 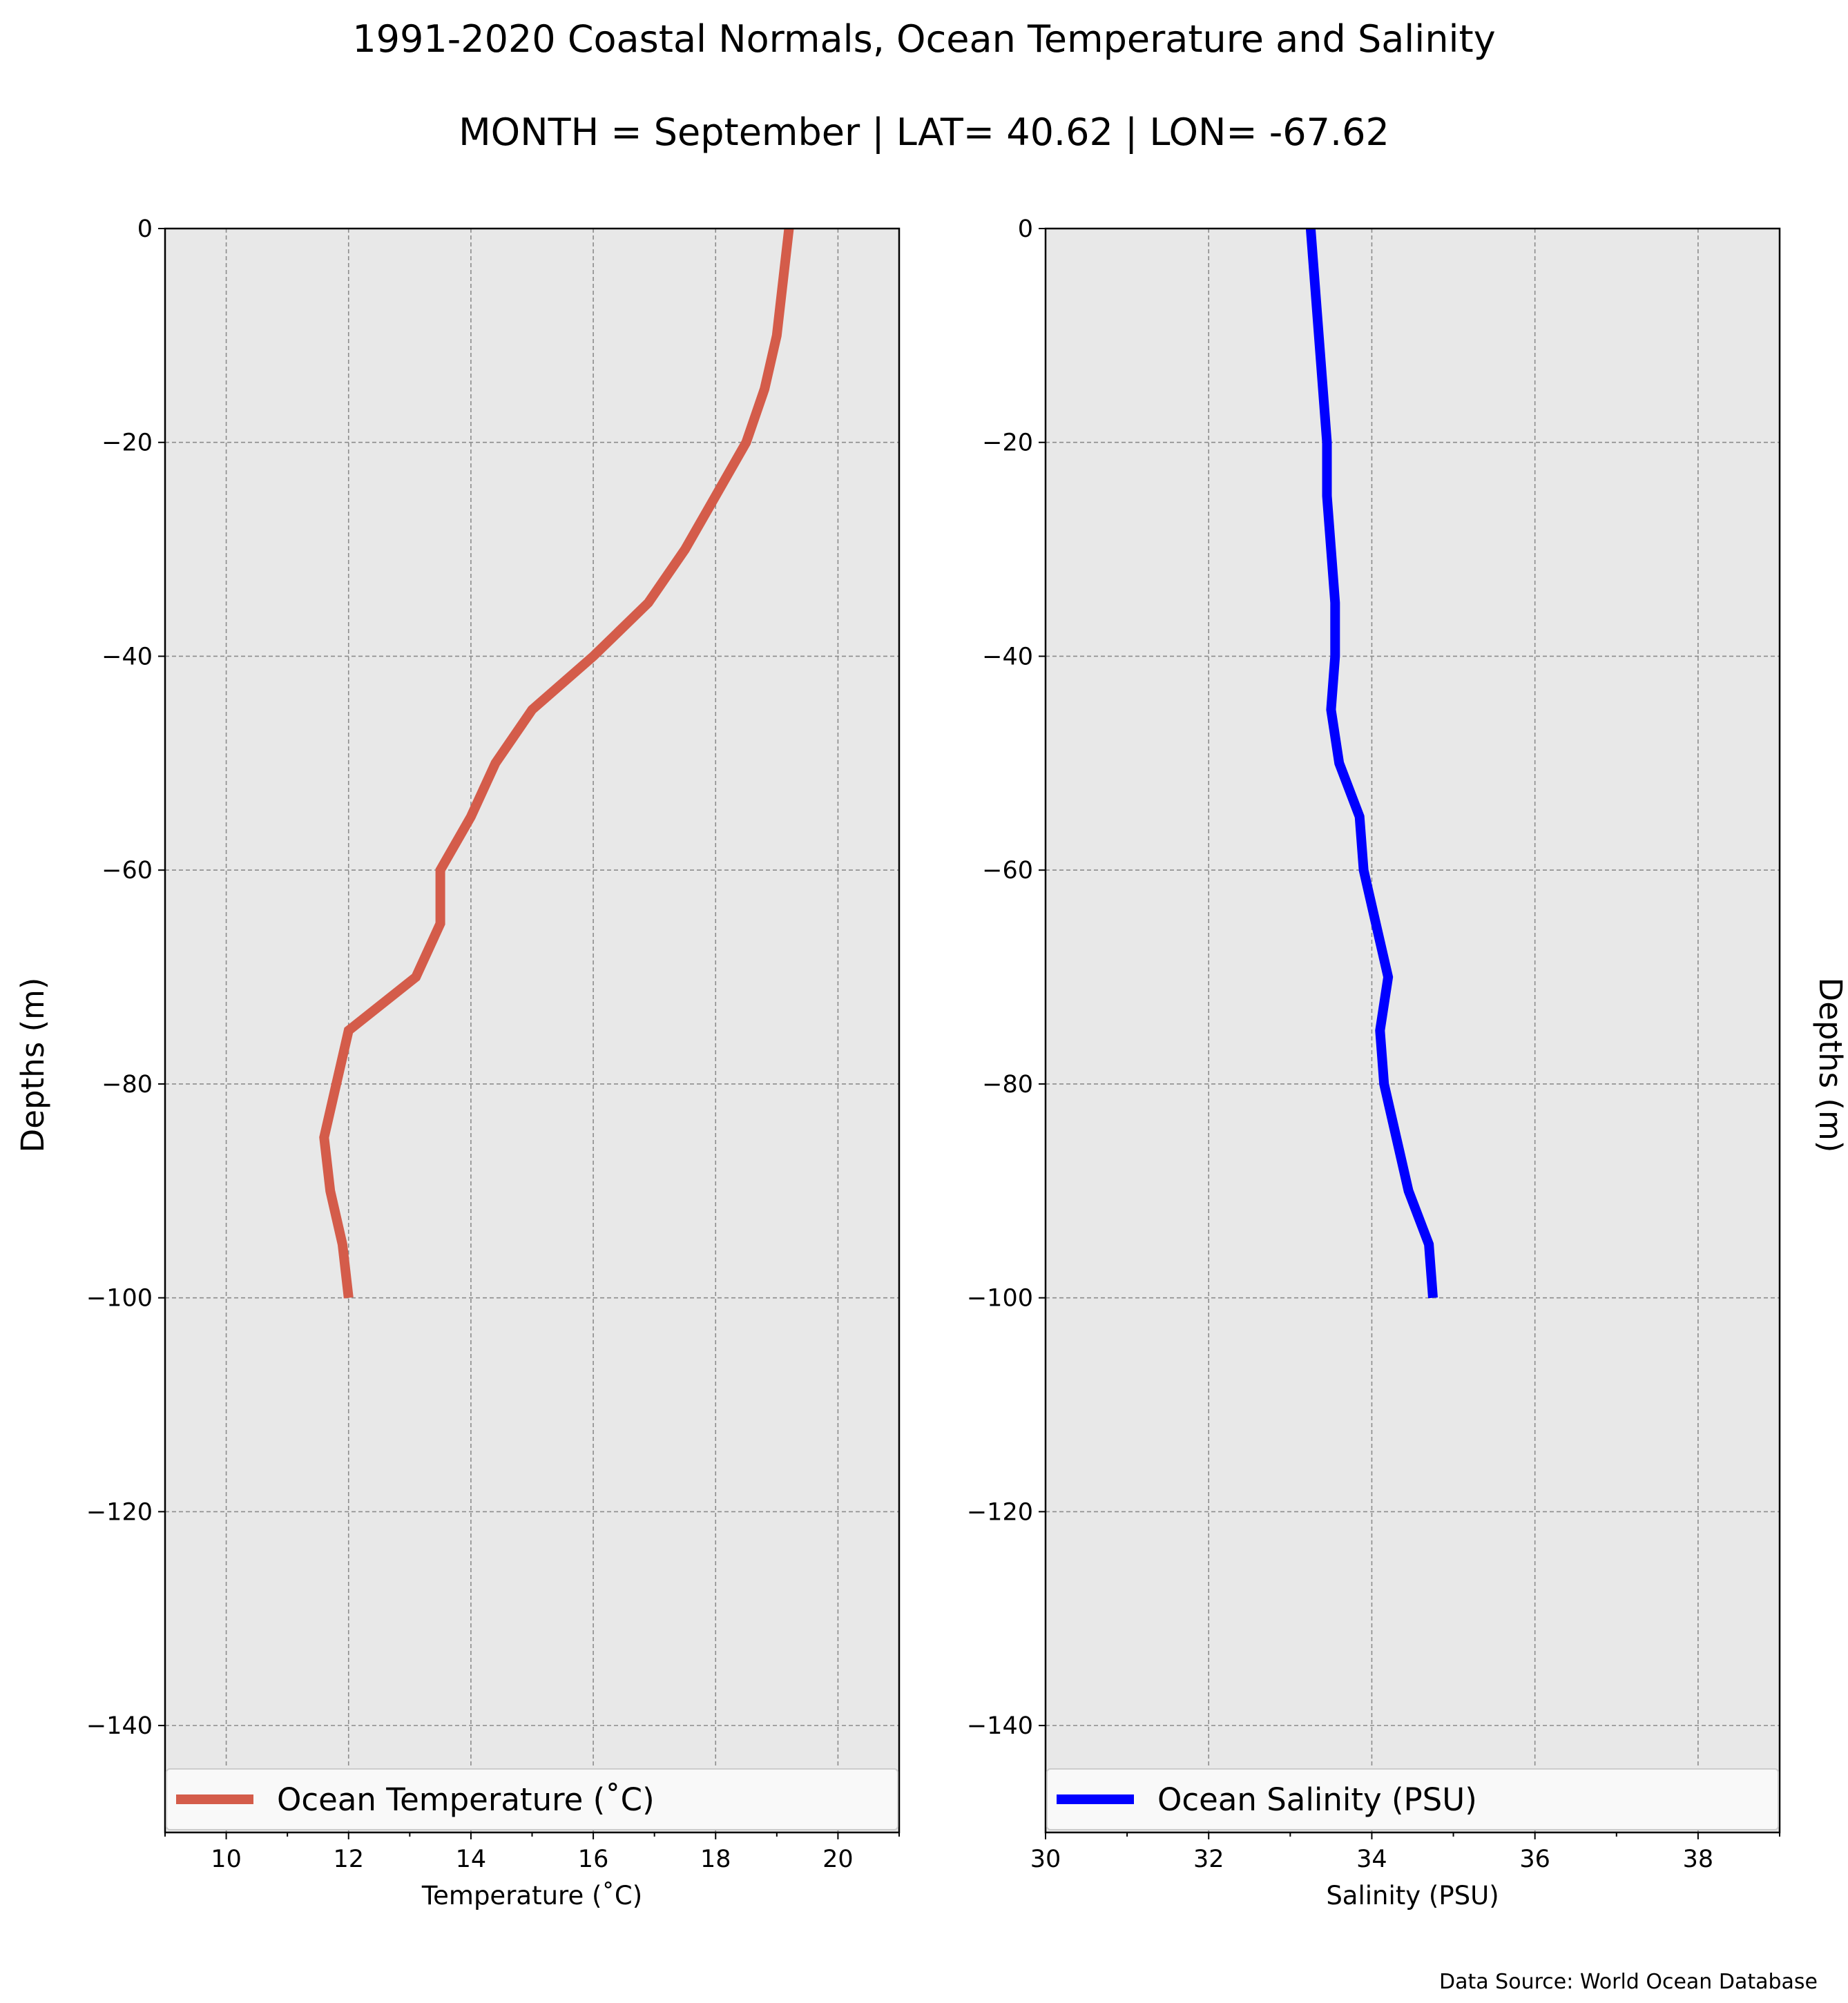 I want to click on temp-xtick-label: 12, so click(x=348, y=1860).